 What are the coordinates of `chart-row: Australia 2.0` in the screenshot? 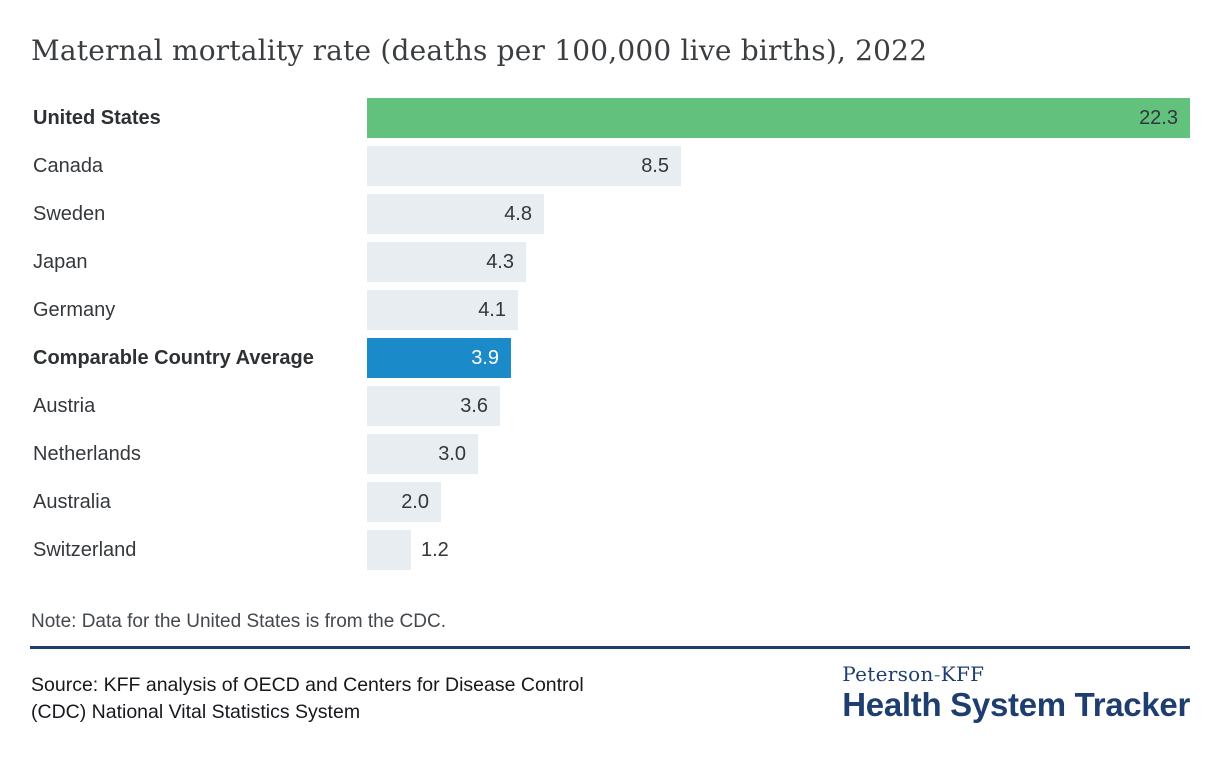 It's located at (611, 502).